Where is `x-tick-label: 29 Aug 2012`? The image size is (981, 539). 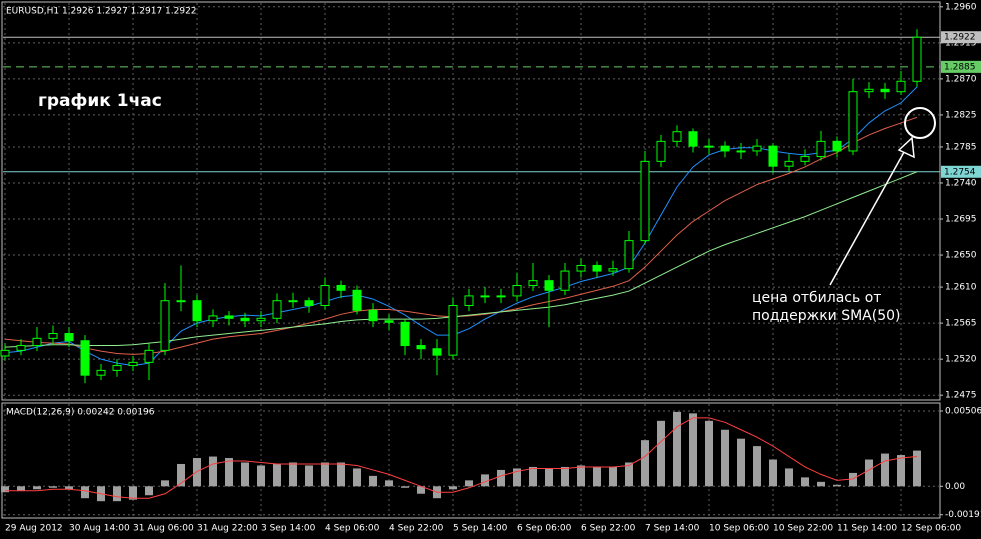 x-tick-label: 29 Aug 2012 is located at coordinates (34, 529).